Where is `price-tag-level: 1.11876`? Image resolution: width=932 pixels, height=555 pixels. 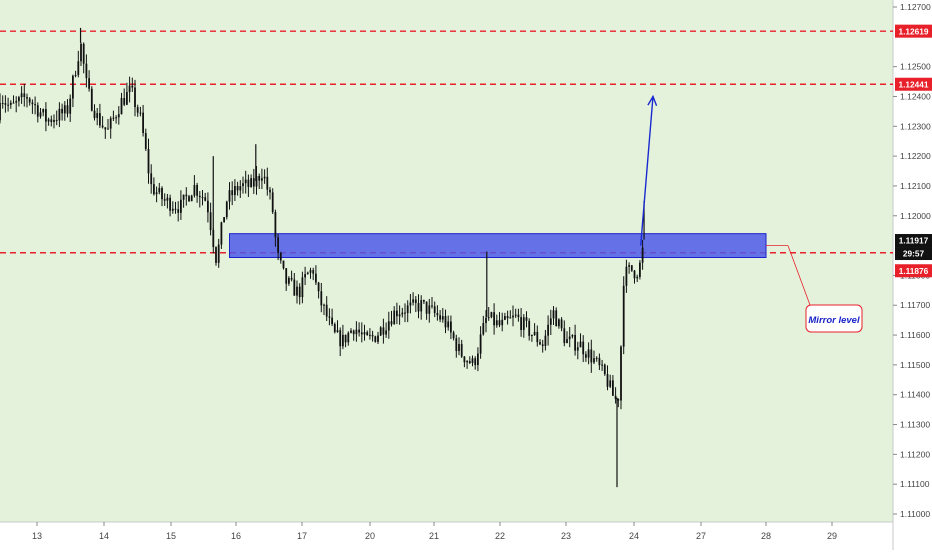 price-tag-level: 1.11876 is located at coordinates (914, 271).